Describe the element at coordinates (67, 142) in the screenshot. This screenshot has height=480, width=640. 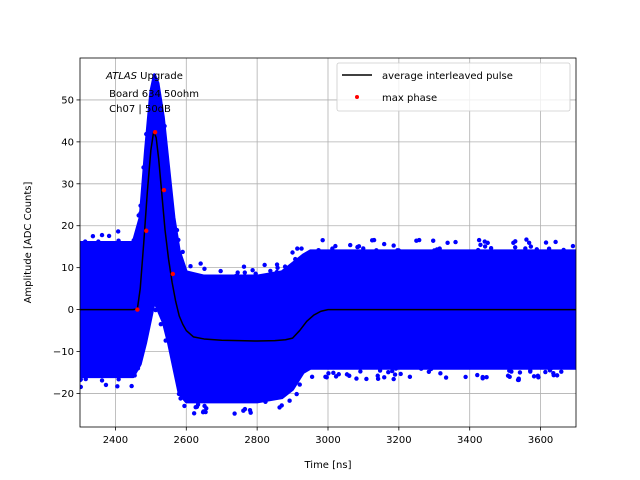
I see `y-tick-label: 40` at that location.